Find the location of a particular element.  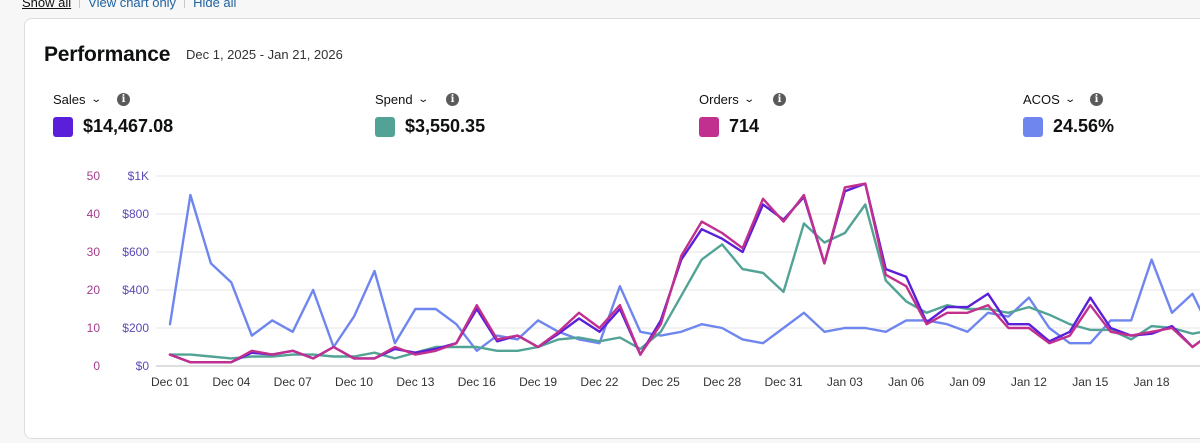

x-tick-label: Dec 13 is located at coordinates (415, 382).